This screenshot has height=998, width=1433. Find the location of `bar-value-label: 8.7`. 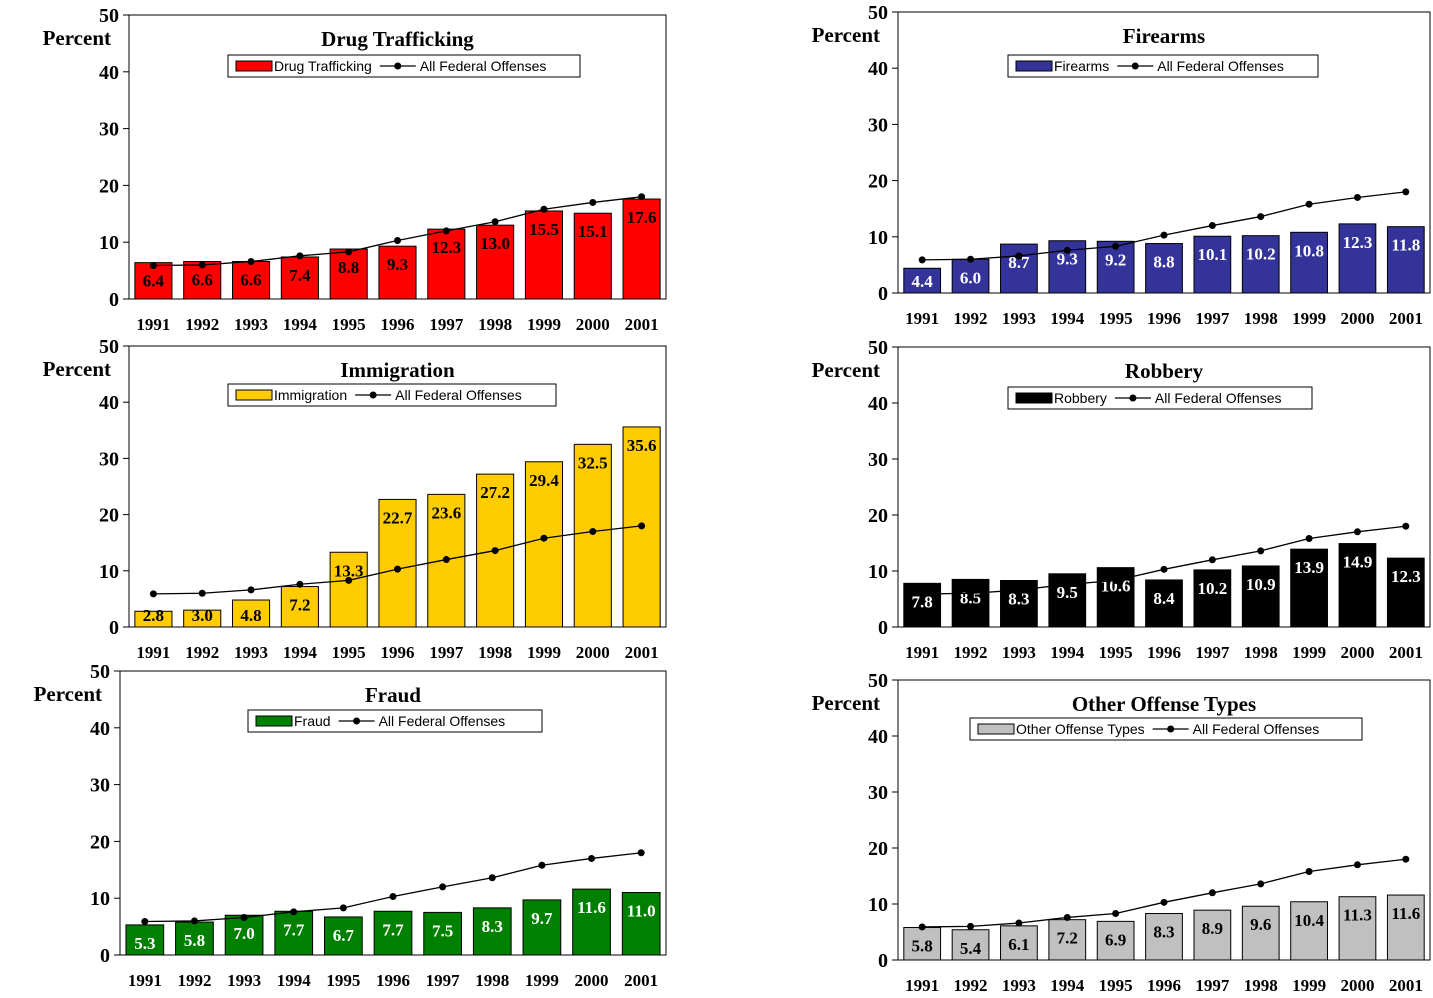

bar-value-label: 8.7 is located at coordinates (1019, 262).